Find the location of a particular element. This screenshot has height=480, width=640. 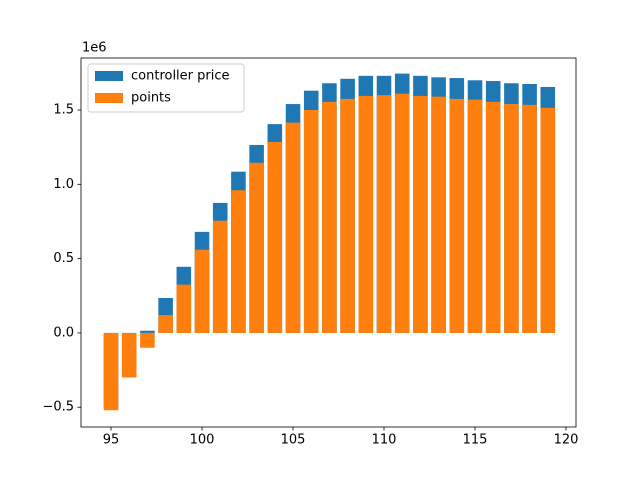

legend-label: controller price is located at coordinates (180, 76).